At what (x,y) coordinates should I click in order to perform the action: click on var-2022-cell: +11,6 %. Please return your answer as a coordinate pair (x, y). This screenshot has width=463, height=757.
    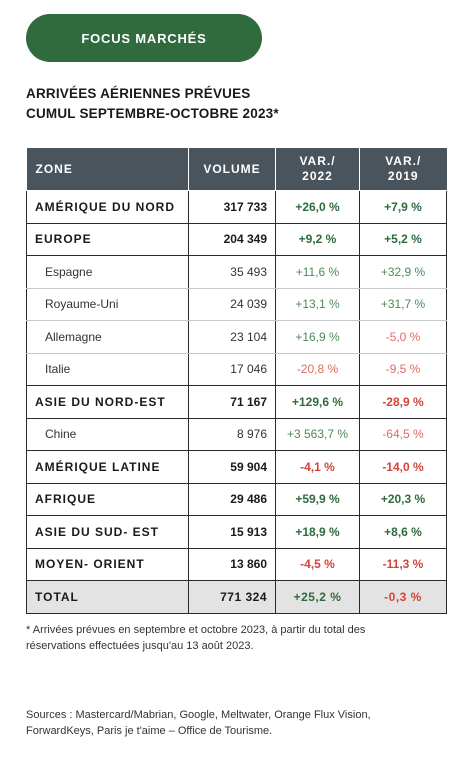
    Looking at the image, I should click on (317, 272).